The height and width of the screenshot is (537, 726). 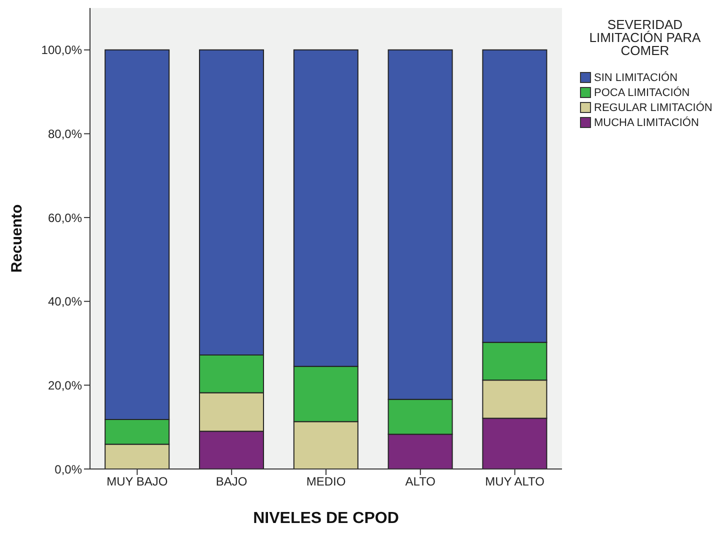 What do you see at coordinates (232, 481) in the screenshot?
I see `x-tick-label: BAJO` at bounding box center [232, 481].